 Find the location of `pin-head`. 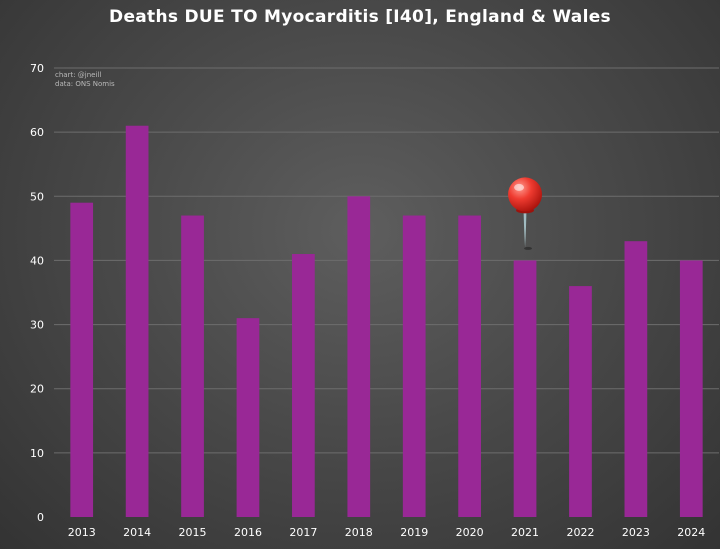

pin-head is located at coordinates (525, 194).